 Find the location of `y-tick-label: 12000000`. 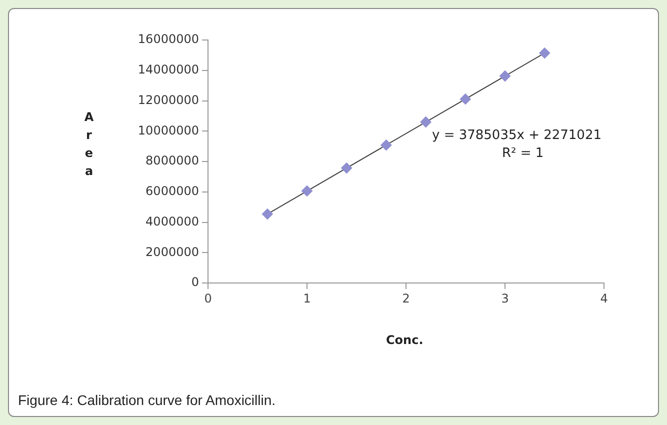

y-tick-label: 12000000 is located at coordinates (168, 99).